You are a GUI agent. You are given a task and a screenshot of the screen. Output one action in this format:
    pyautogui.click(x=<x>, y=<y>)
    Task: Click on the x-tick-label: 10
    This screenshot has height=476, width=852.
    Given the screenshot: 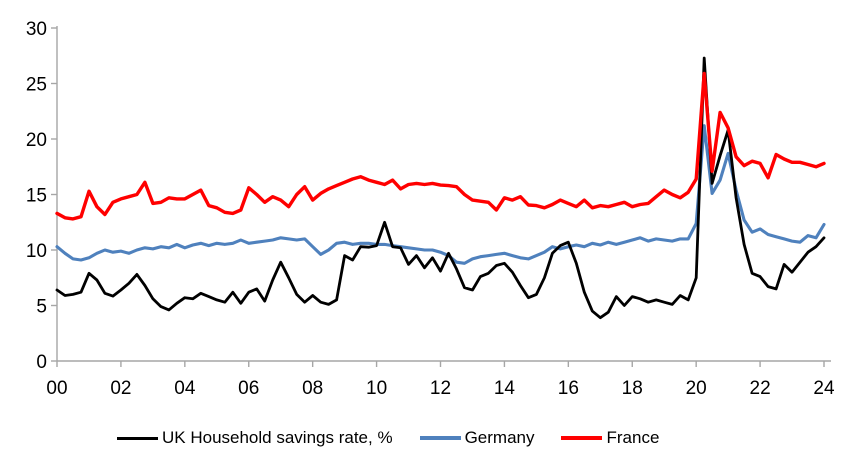 What is the action you would take?
    pyautogui.click(x=376, y=388)
    